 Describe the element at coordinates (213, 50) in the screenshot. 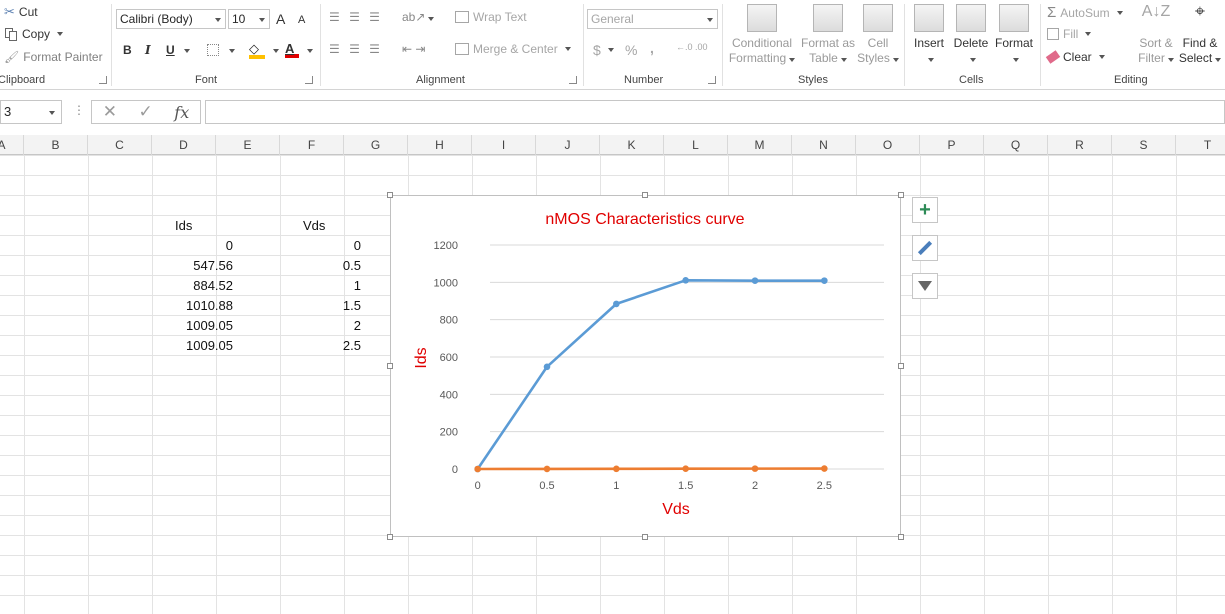

I see `borders-icon` at that location.